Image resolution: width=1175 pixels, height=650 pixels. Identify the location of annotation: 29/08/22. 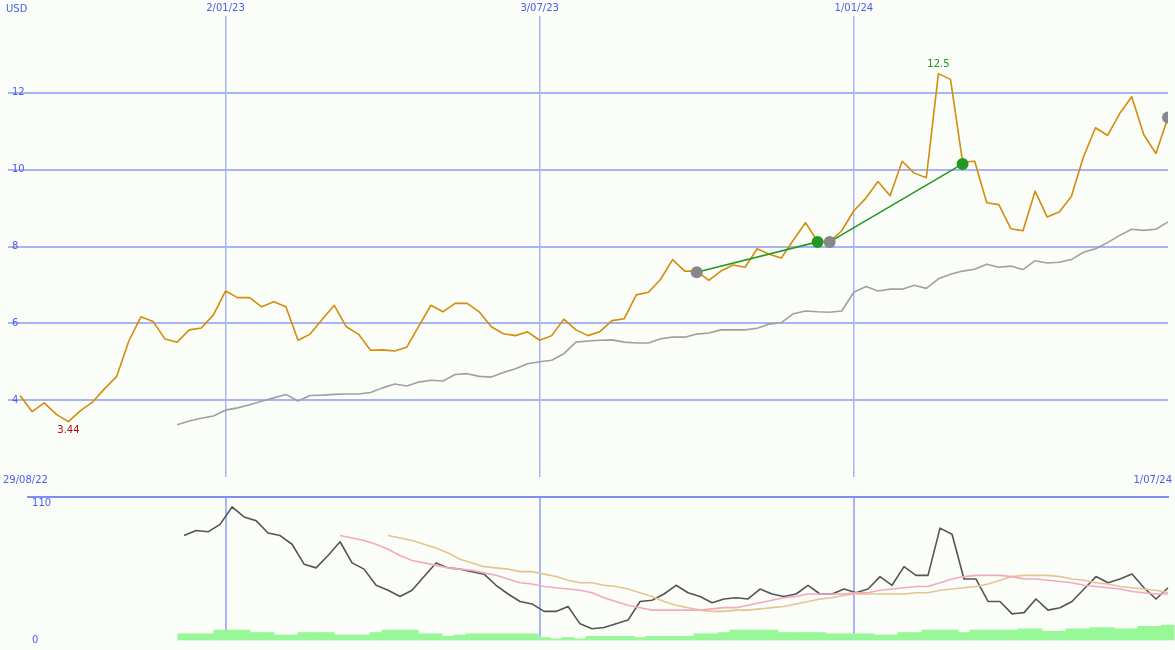
(25, 479).